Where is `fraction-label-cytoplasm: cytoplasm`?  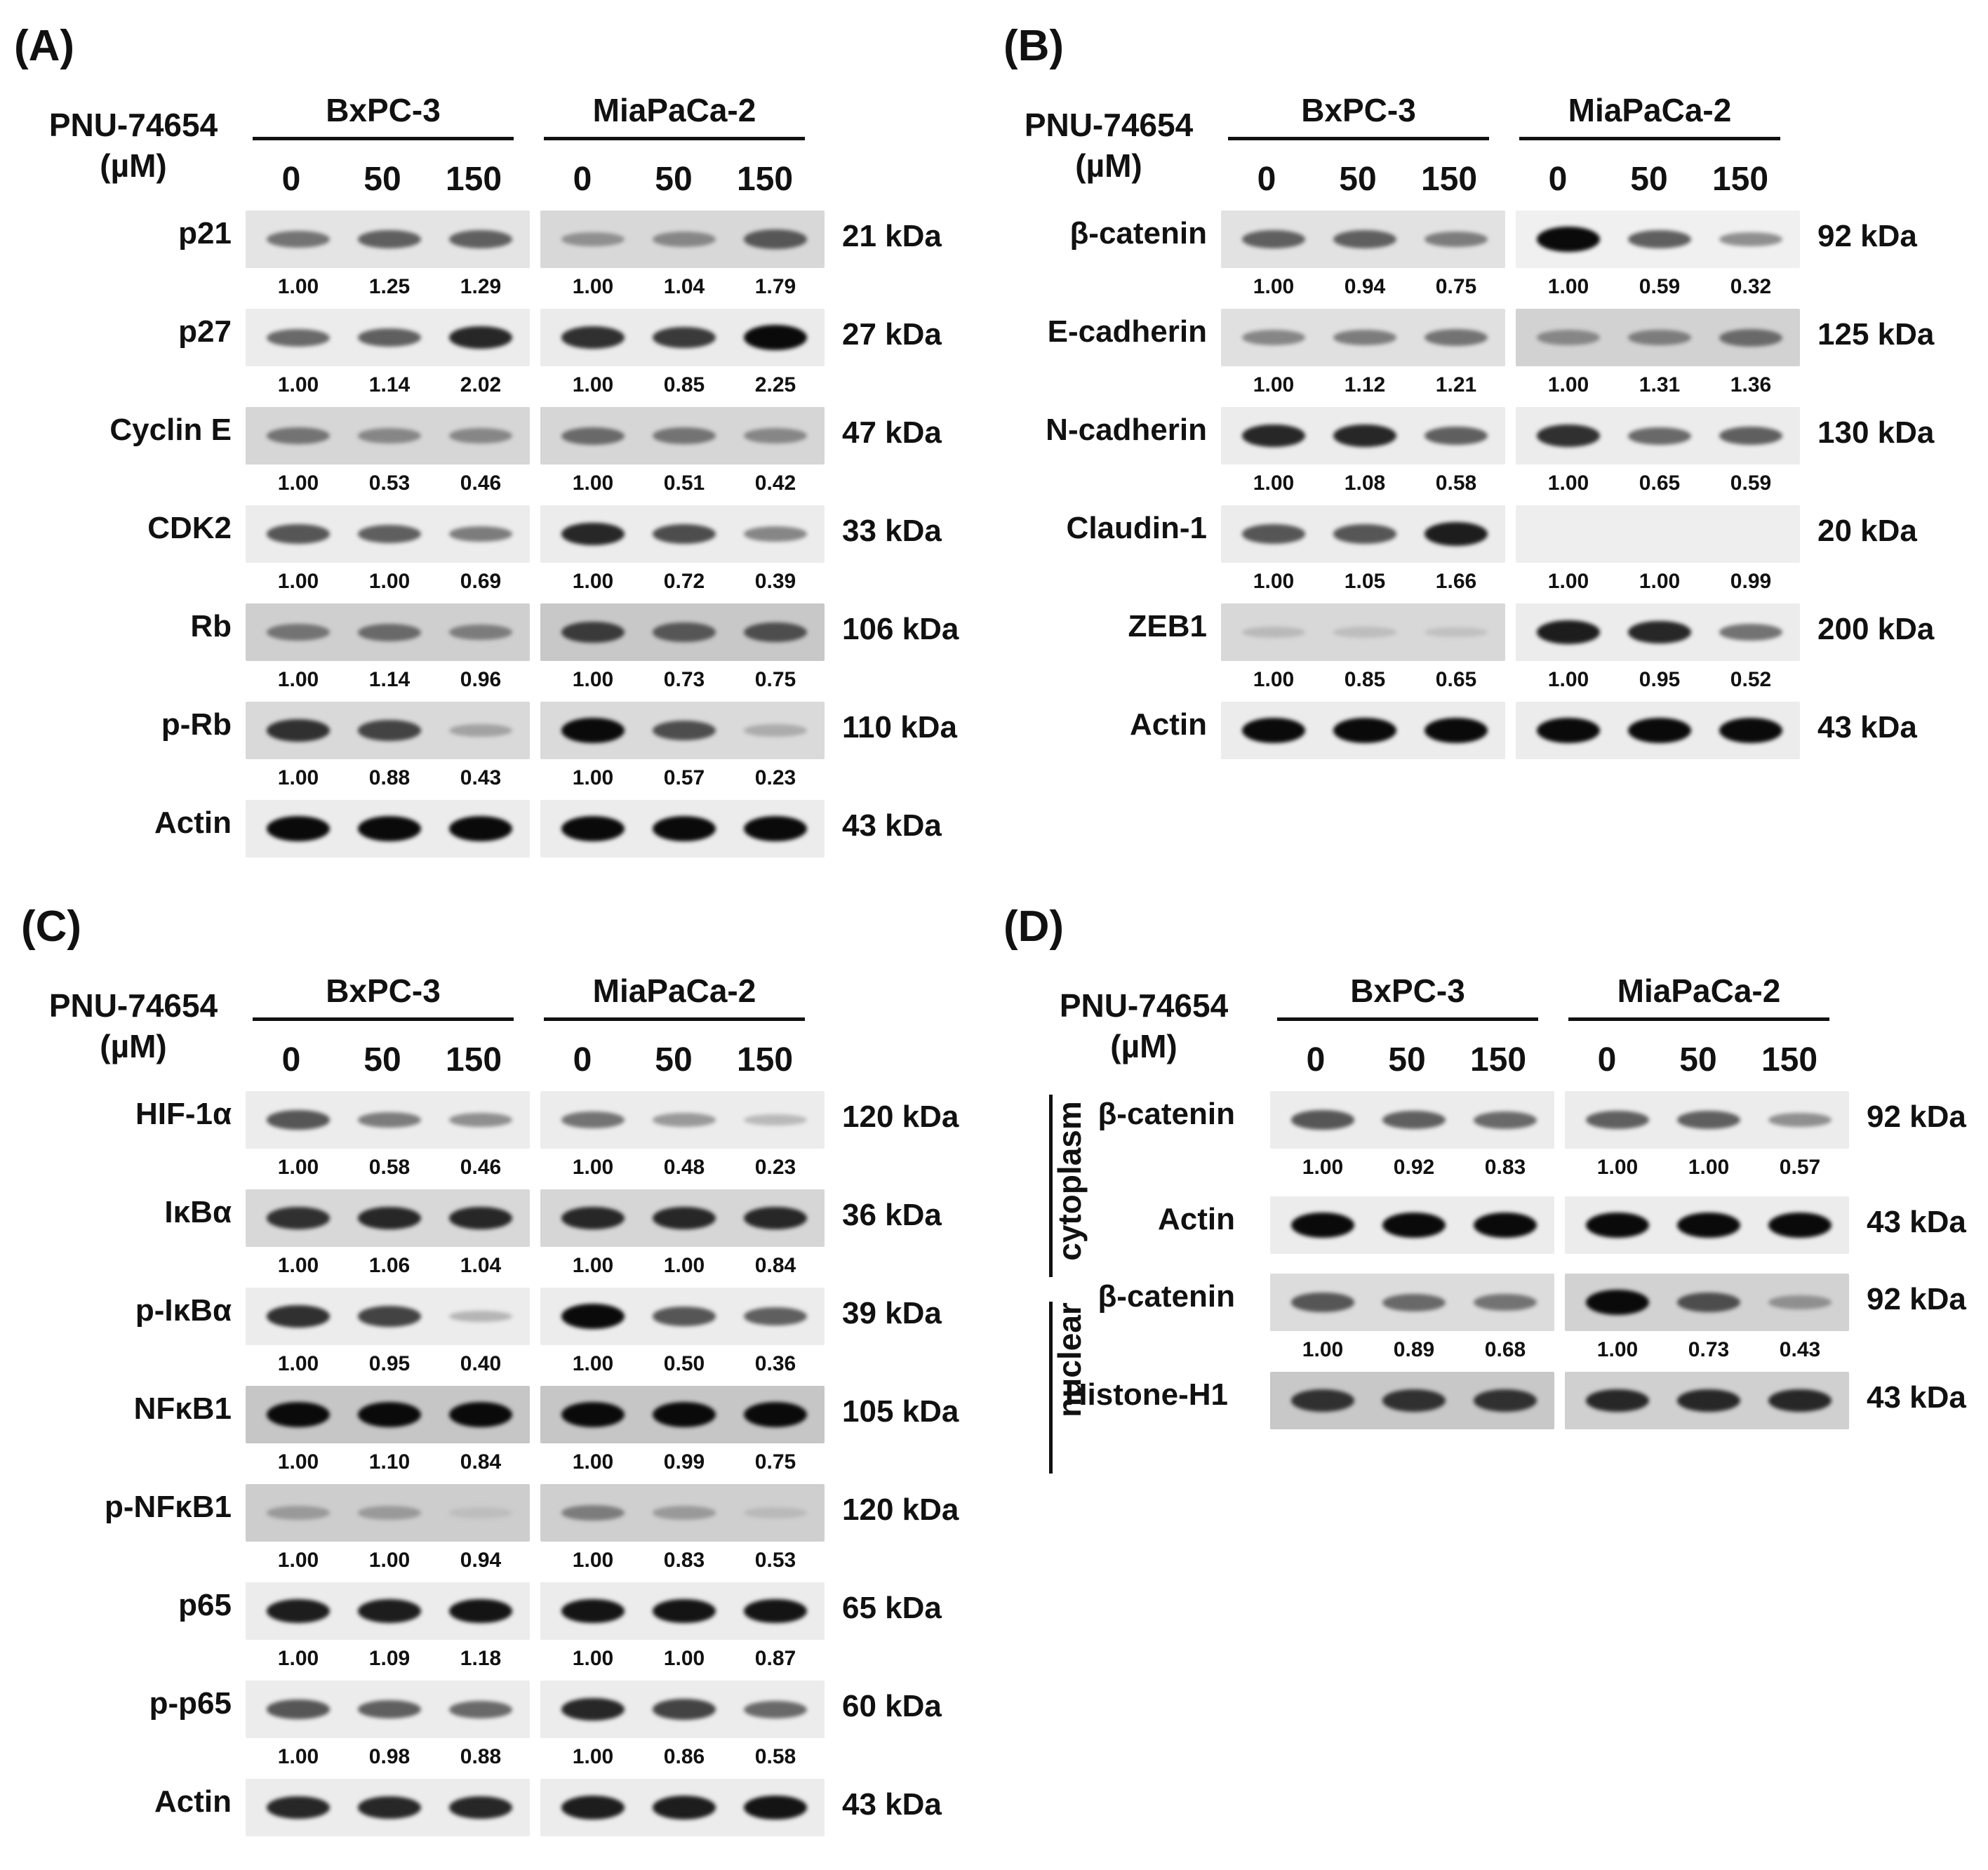 fraction-label-cytoplasm: cytoplasm is located at coordinates (1069, 1181).